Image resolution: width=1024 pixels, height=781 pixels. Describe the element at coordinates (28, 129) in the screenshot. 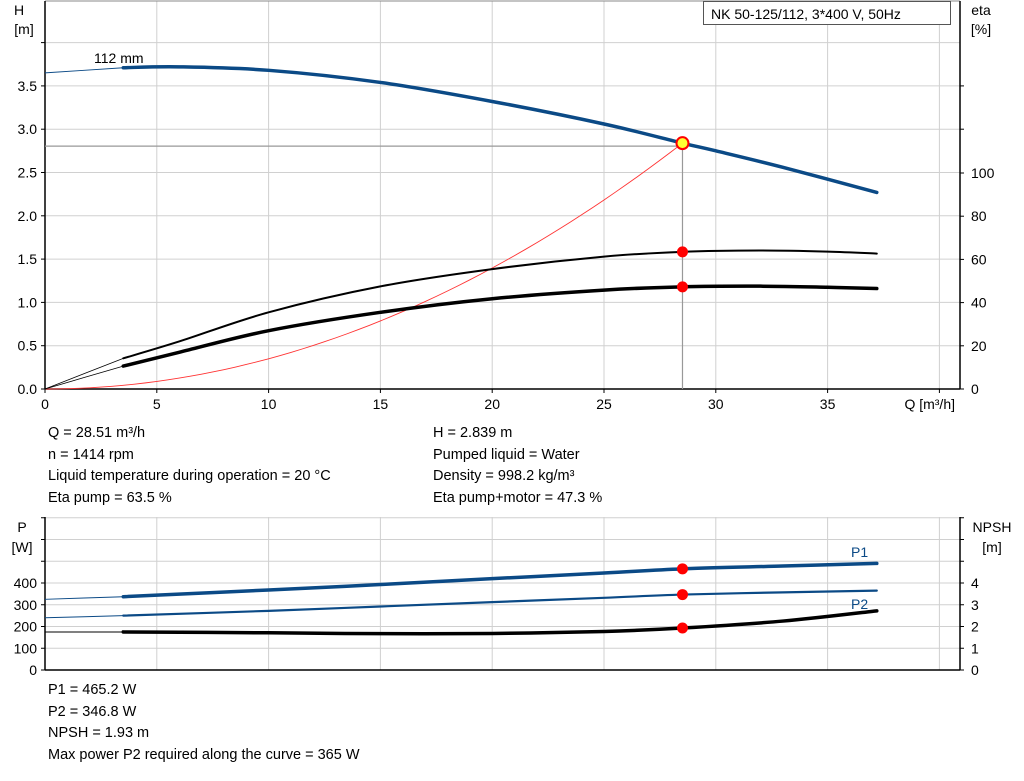

I see `y-tick-label: 3.0` at that location.